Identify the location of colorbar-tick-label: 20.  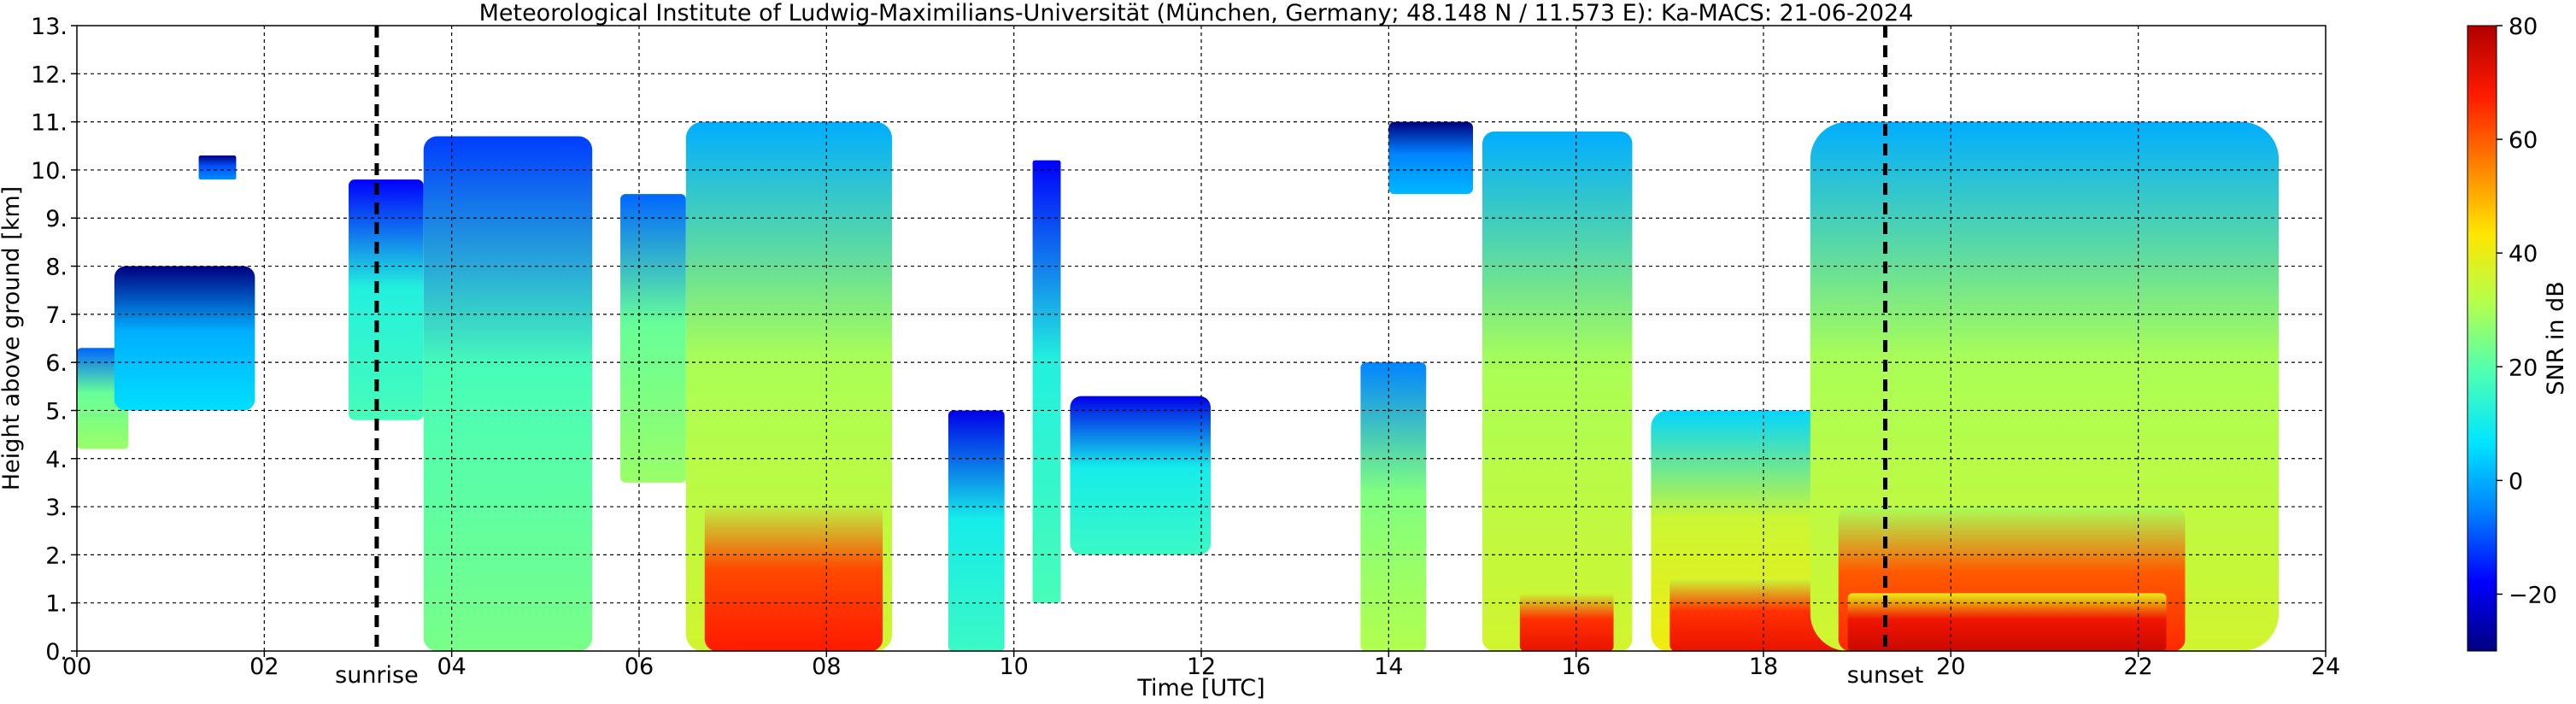
(2523, 368).